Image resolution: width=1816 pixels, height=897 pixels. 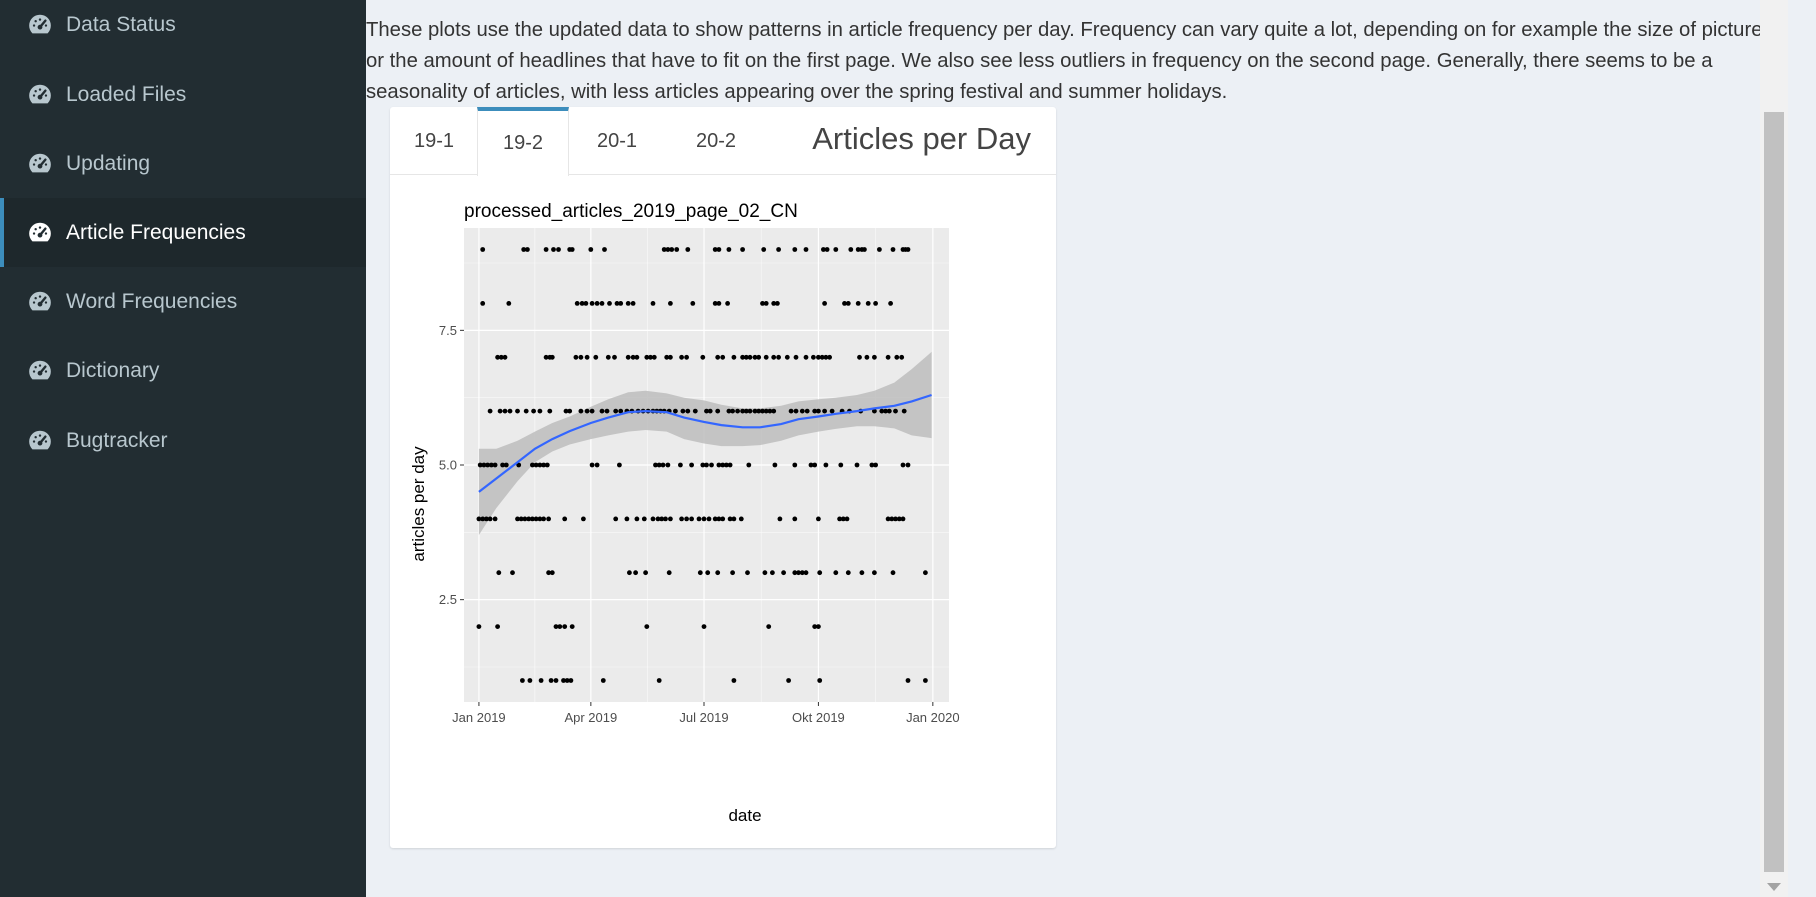 I want to click on scrollbar, so click(x=1774, y=448).